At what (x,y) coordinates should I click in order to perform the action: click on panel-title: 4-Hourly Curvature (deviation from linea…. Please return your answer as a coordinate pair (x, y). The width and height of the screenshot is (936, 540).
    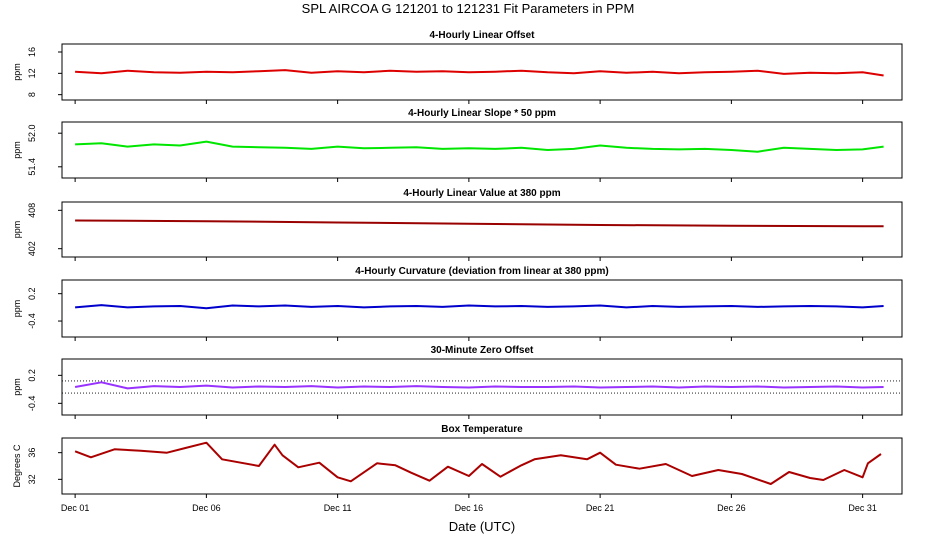
    Looking at the image, I should click on (481, 271).